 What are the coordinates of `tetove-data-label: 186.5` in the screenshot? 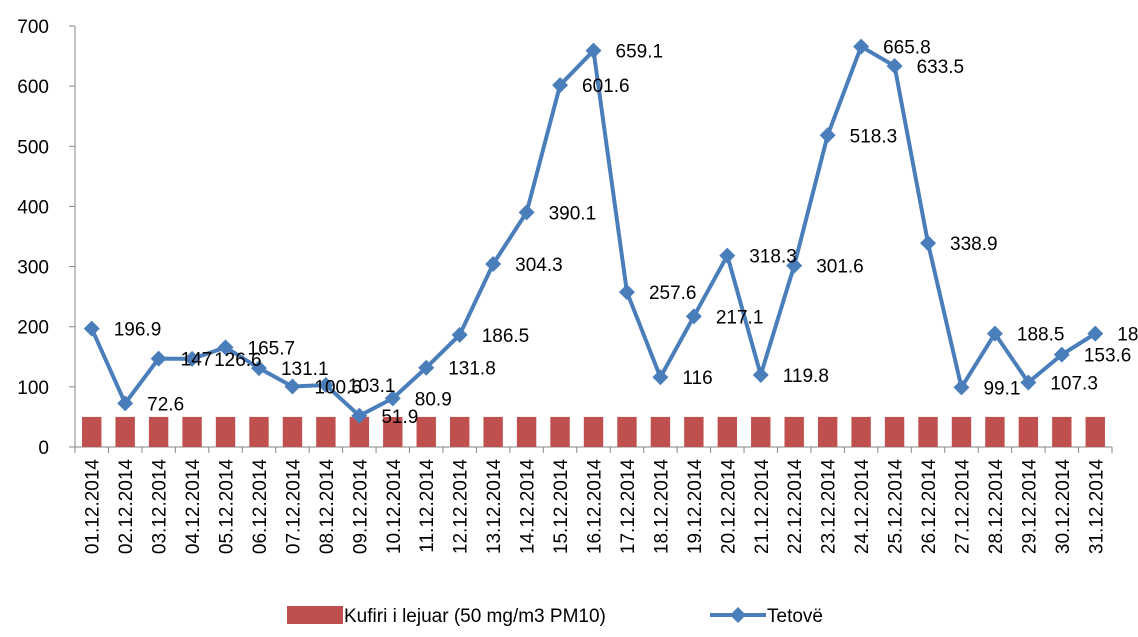 It's located at (506, 336).